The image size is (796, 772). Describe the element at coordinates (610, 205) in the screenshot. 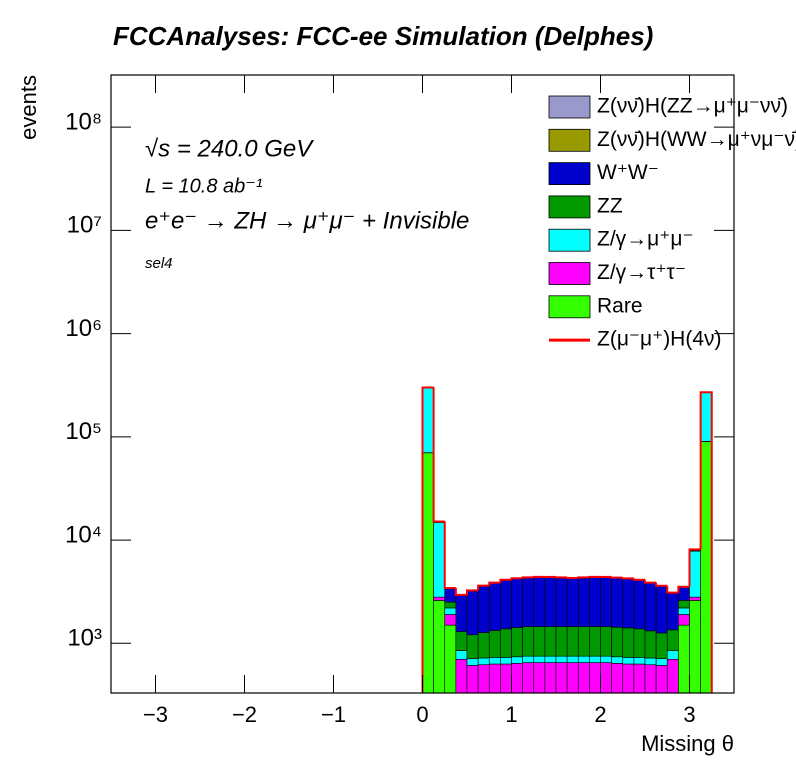

I see `legend-label: ZZ` at that location.